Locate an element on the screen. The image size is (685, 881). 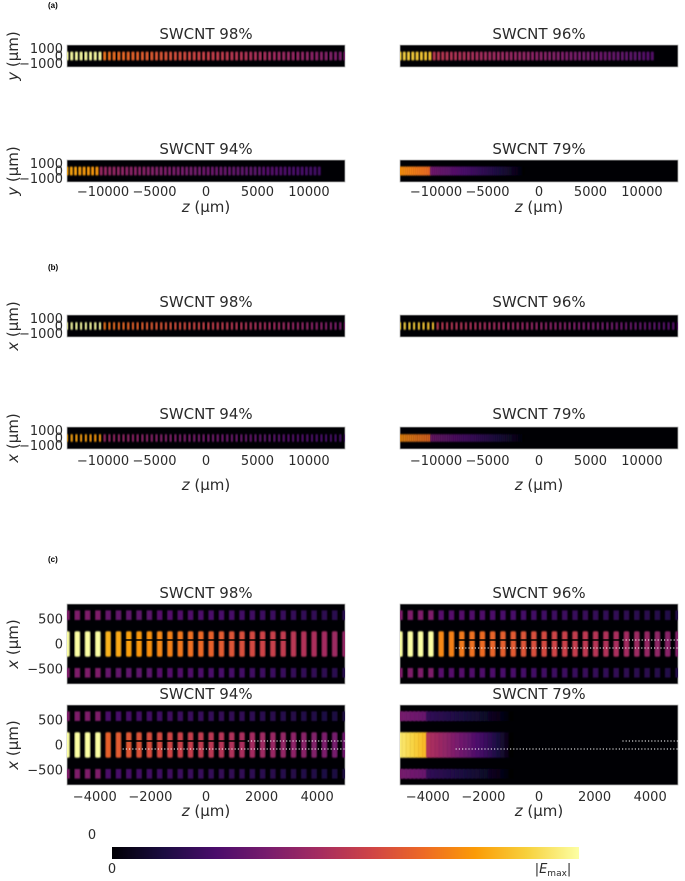
y-tick-label: 500 is located at coordinates (50, 721).